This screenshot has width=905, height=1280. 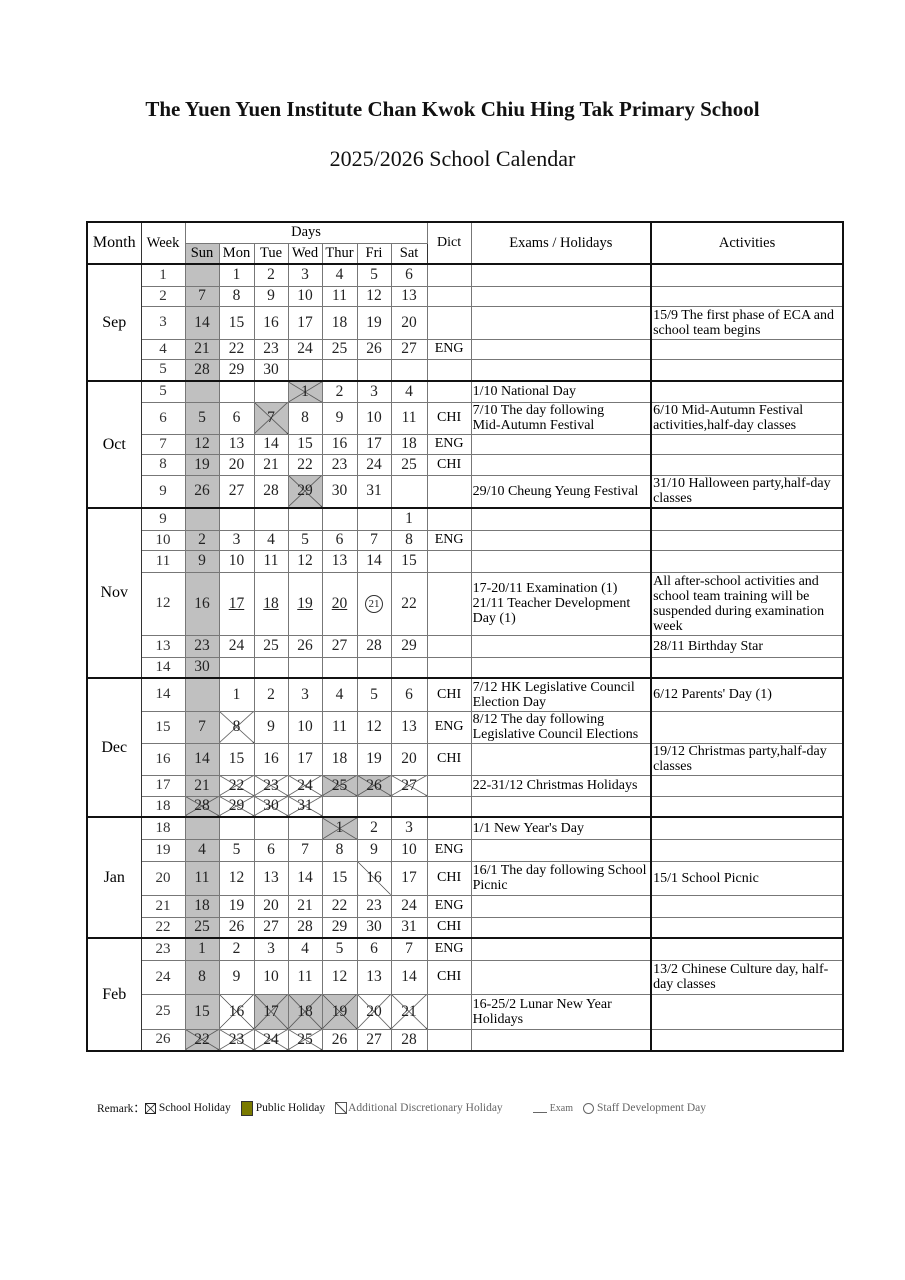 I want to click on month-label: Sep, so click(x=114, y=322).